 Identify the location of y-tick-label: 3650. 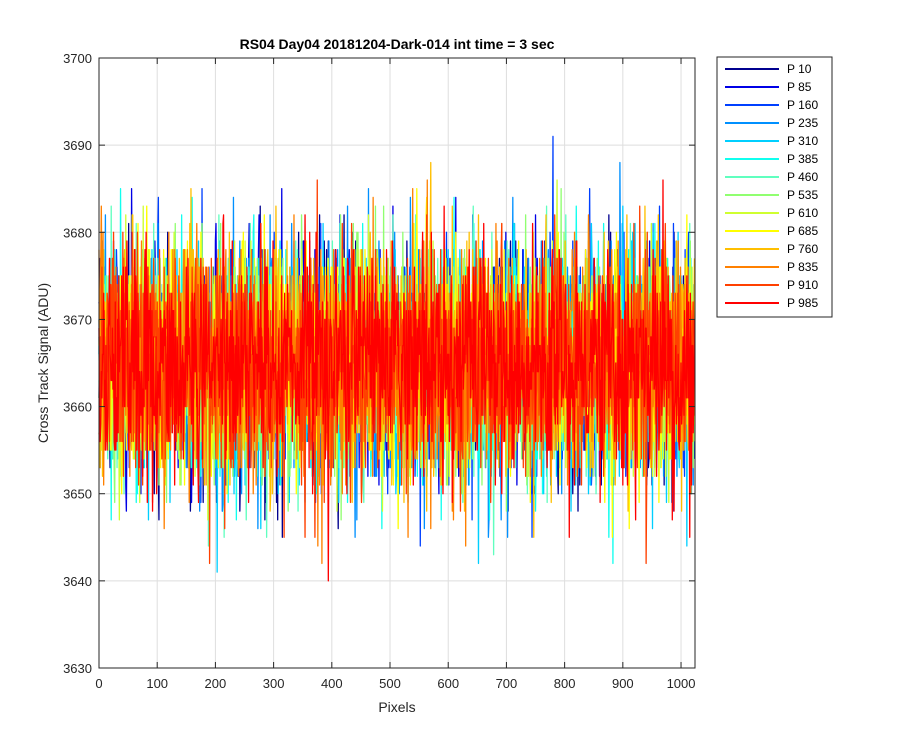
(77, 494).